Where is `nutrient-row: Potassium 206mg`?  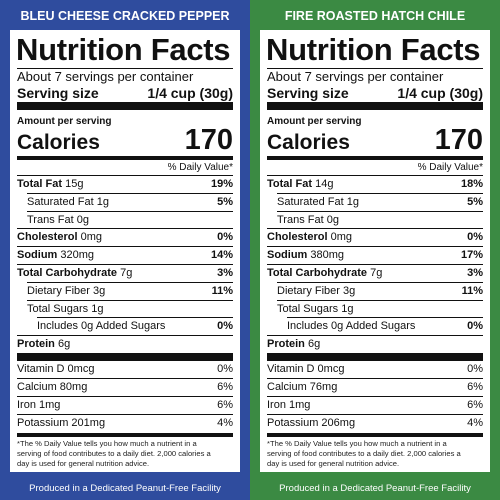
nutrient-row: Potassium 206mg is located at coordinates (311, 423).